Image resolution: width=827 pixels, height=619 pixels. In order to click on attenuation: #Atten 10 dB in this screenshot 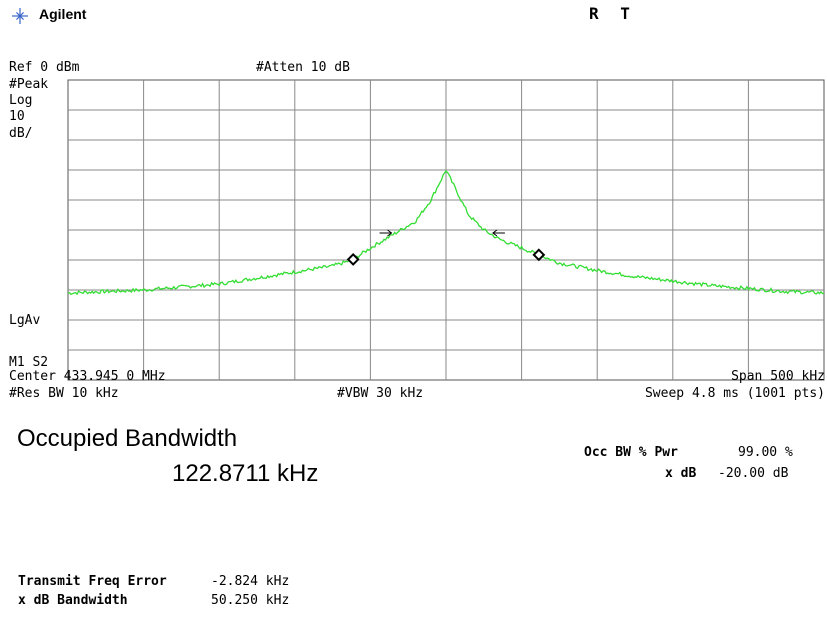, I will do `click(303, 67)`.